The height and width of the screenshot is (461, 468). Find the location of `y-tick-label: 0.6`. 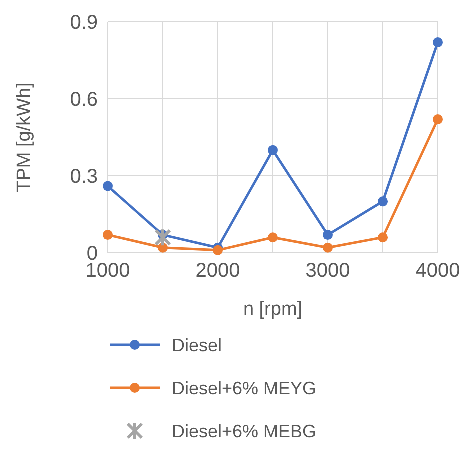

y-tick-label: 0.6 is located at coordinates (84, 100).